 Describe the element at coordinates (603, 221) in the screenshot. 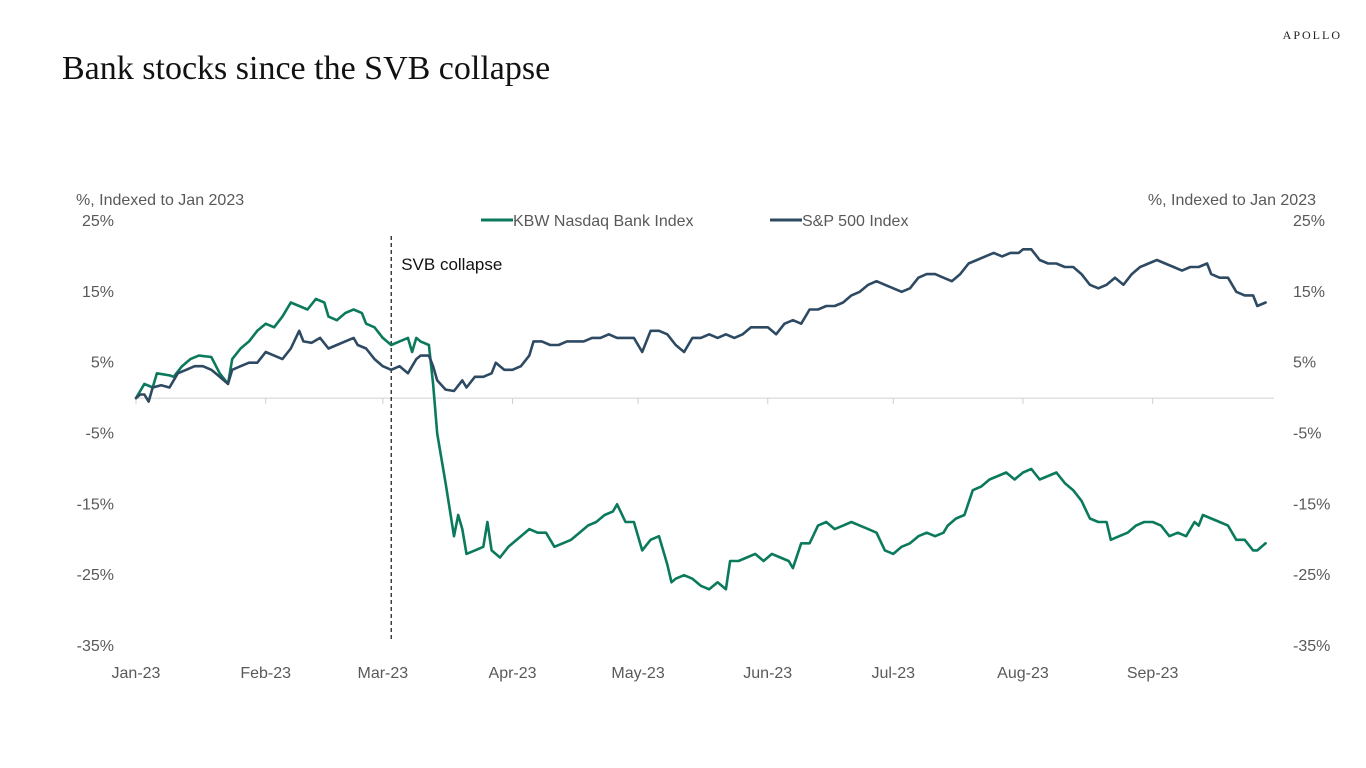

I see `legend-label: KBW Nasdaq Bank Index` at that location.